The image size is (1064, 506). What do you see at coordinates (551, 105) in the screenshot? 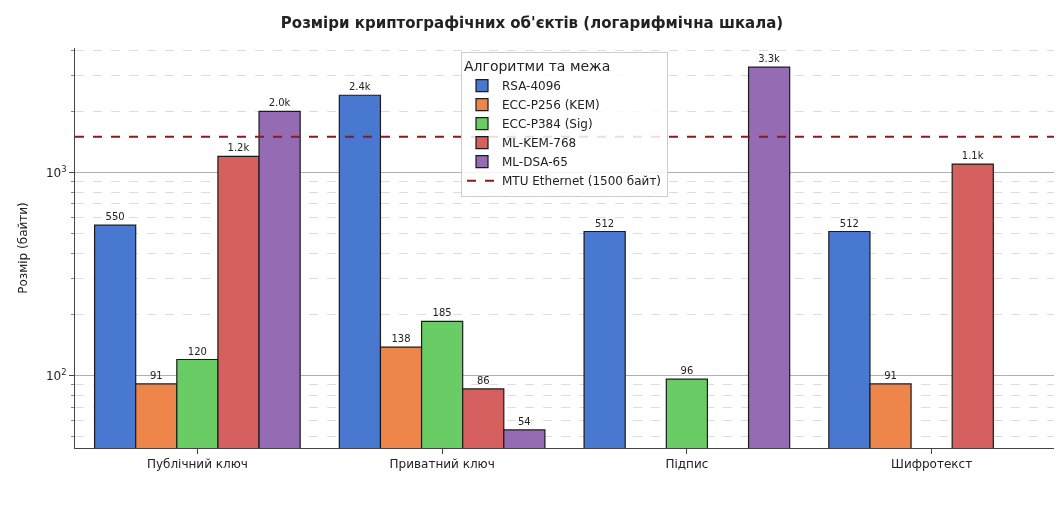
I see `legend-label: ECC-P256 (KEM)` at bounding box center [551, 105].